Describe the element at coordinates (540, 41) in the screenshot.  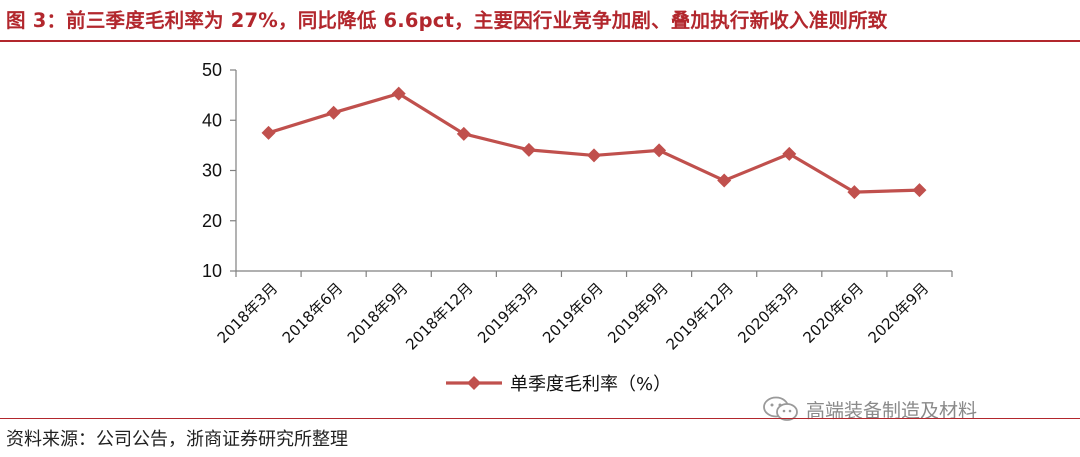
I see `title-divider` at that location.